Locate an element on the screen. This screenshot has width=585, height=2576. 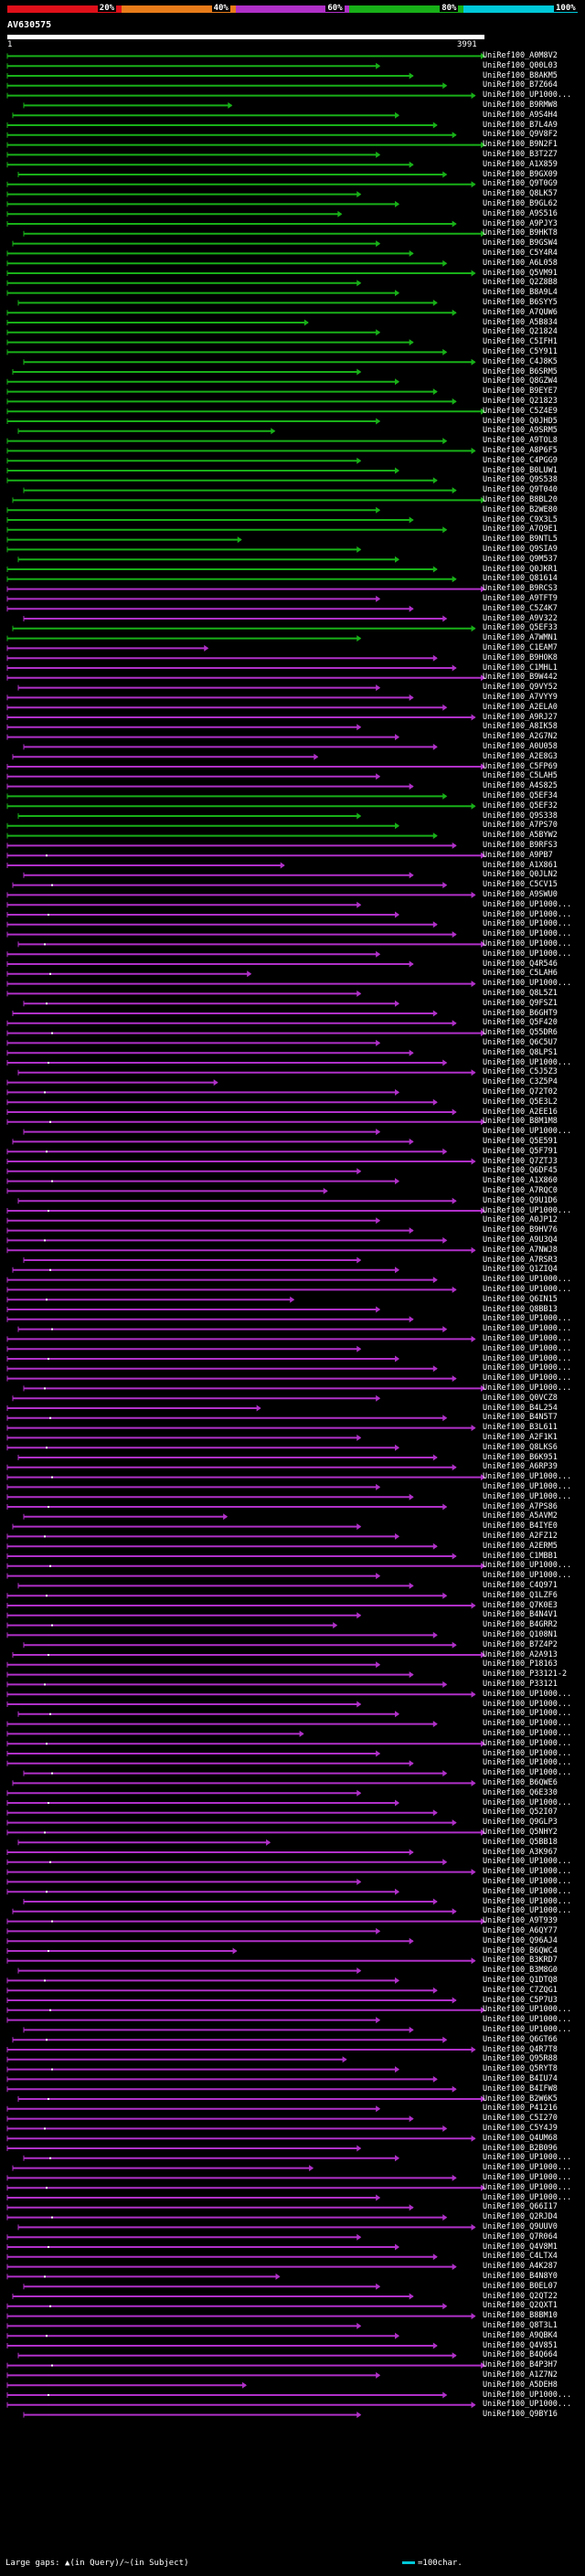
hit-label: UniRef100_A7VYY9 is located at coordinates (520, 697).